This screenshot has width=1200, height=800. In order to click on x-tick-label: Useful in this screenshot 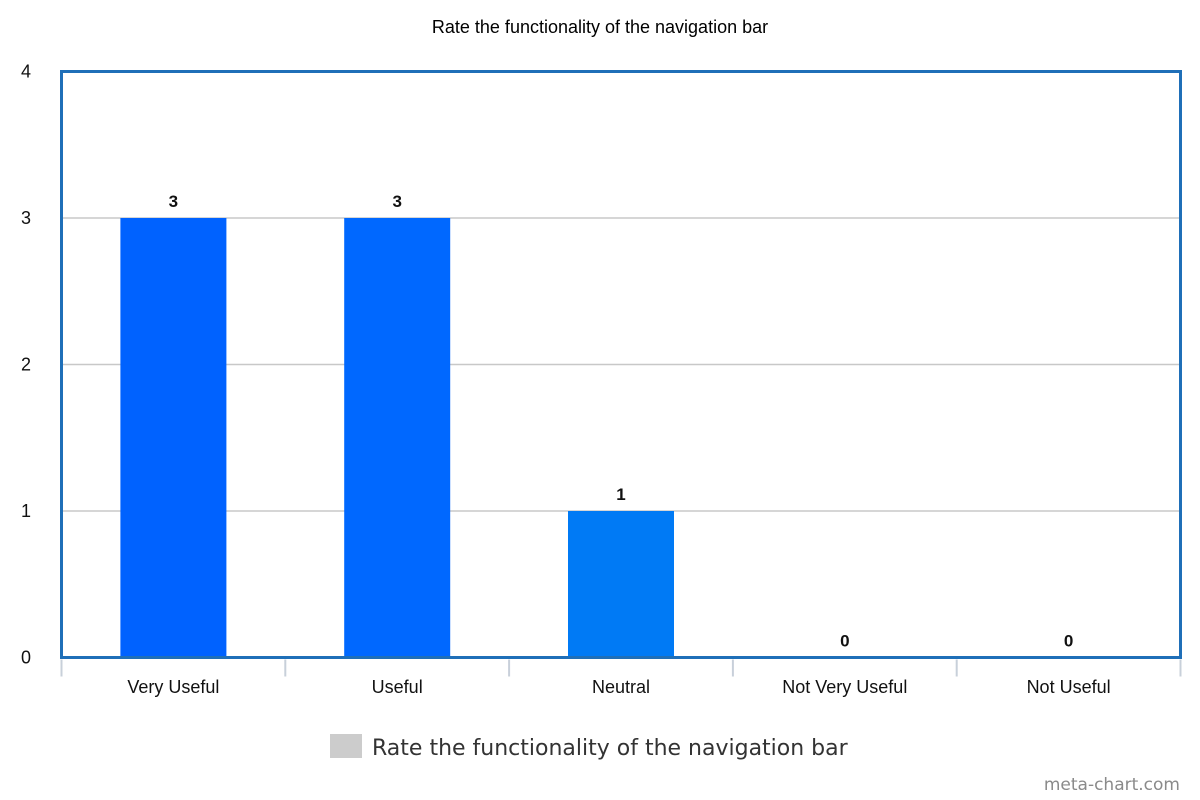, I will do `click(397, 687)`.